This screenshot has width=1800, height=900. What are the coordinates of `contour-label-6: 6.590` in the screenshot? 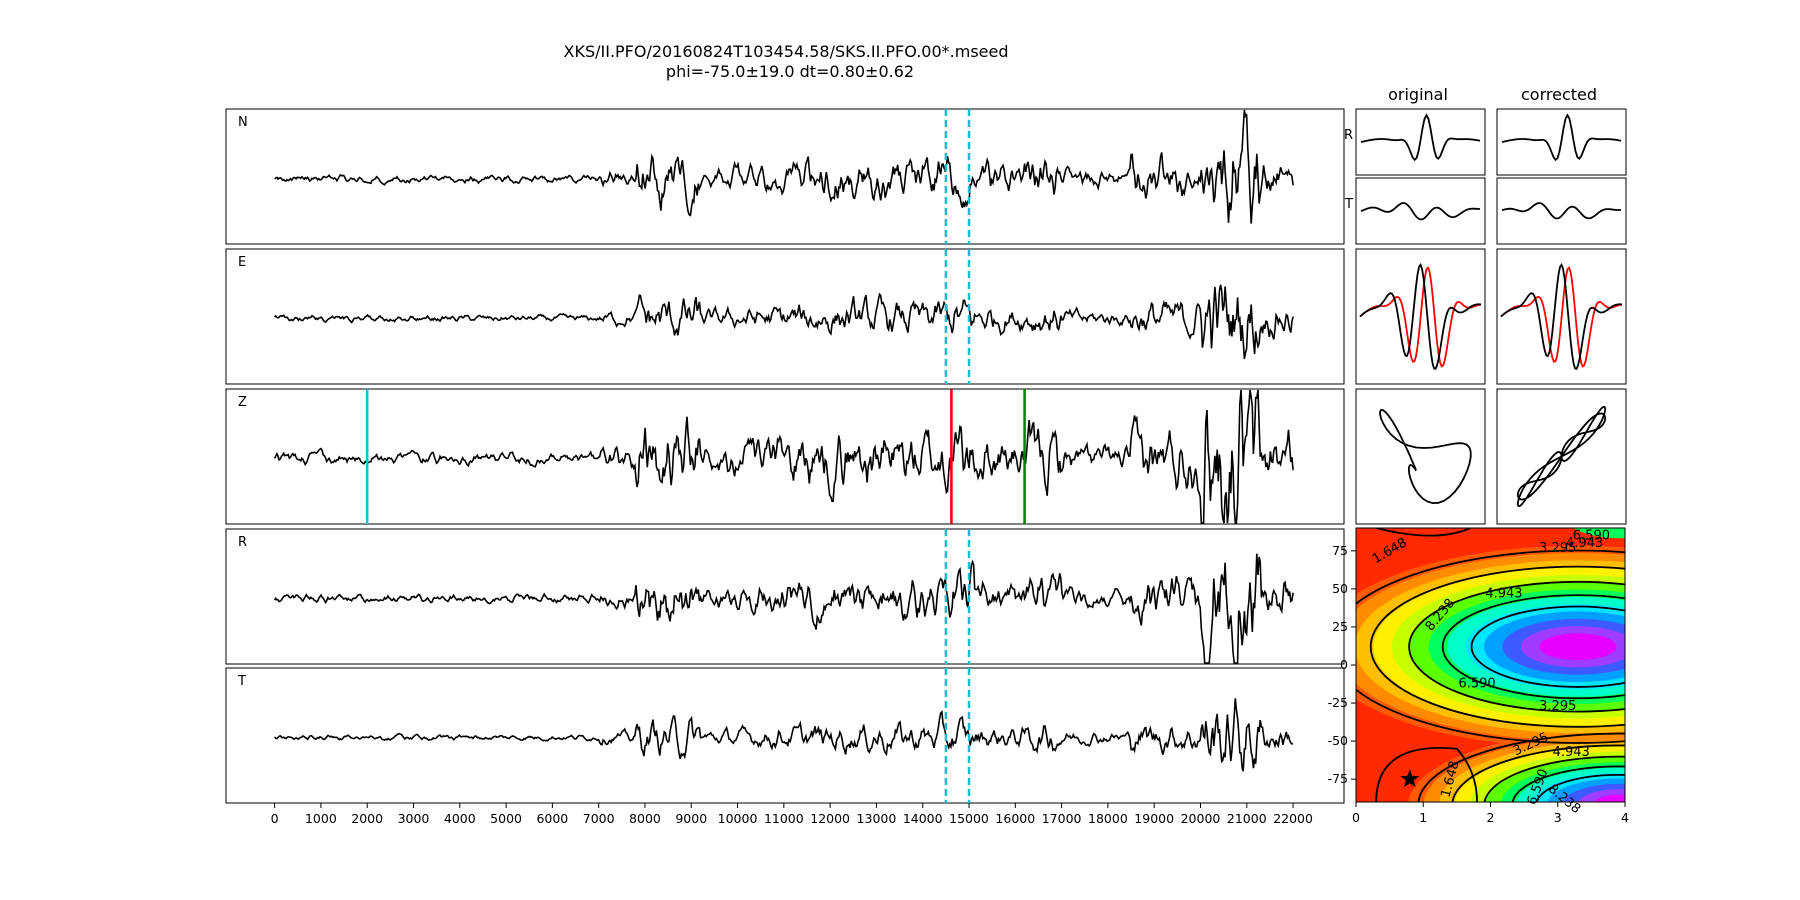 It's located at (1476, 683).